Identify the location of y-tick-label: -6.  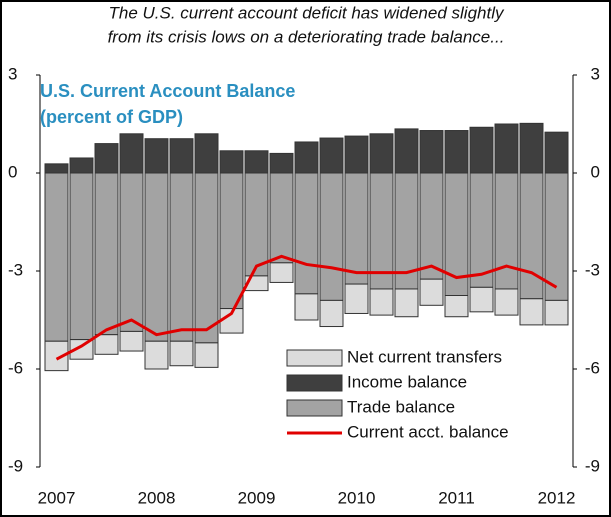
(15, 367).